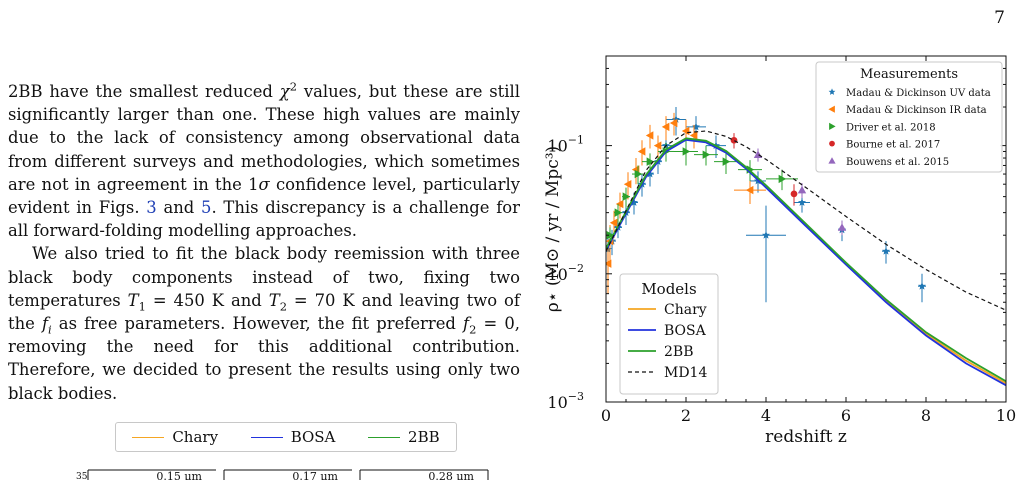  What do you see at coordinates (264, 184) in the screenshot?
I see `text-run: σ` at bounding box center [264, 184].